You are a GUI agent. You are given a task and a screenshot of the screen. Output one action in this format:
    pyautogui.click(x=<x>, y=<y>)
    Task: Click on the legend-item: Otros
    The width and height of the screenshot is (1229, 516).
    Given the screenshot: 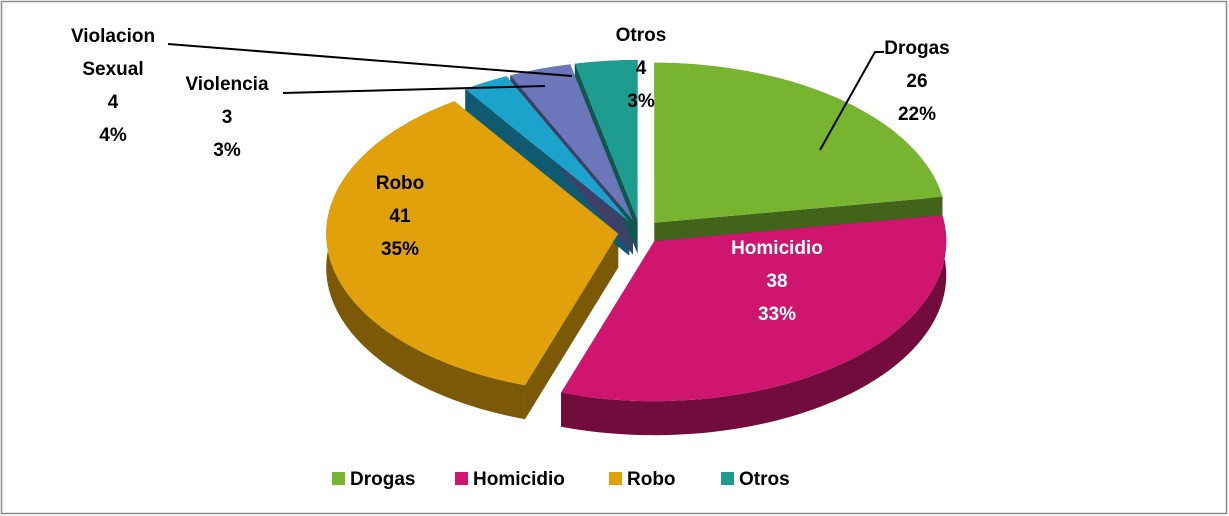 What is the action you would take?
    pyautogui.click(x=755, y=480)
    